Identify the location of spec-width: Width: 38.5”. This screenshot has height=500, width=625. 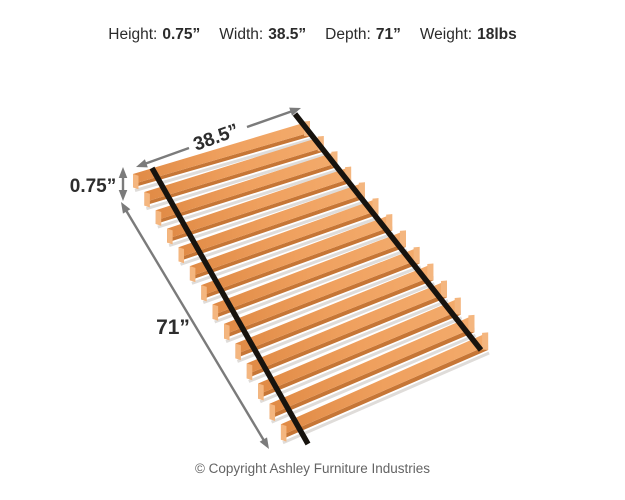
(262, 35).